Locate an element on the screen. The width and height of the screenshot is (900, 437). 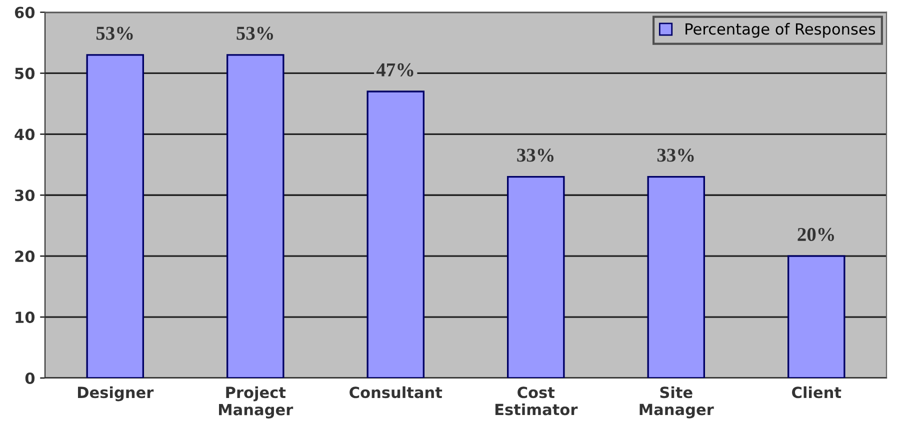
legend-label: Percentage of Responses is located at coordinates (781, 30).